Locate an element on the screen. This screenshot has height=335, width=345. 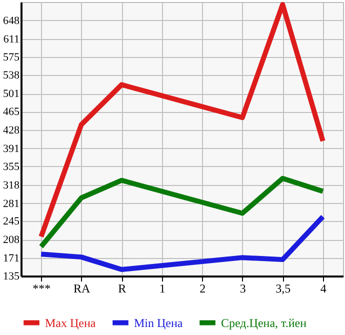
y-tick-label: 208 is located at coordinates (11, 240).